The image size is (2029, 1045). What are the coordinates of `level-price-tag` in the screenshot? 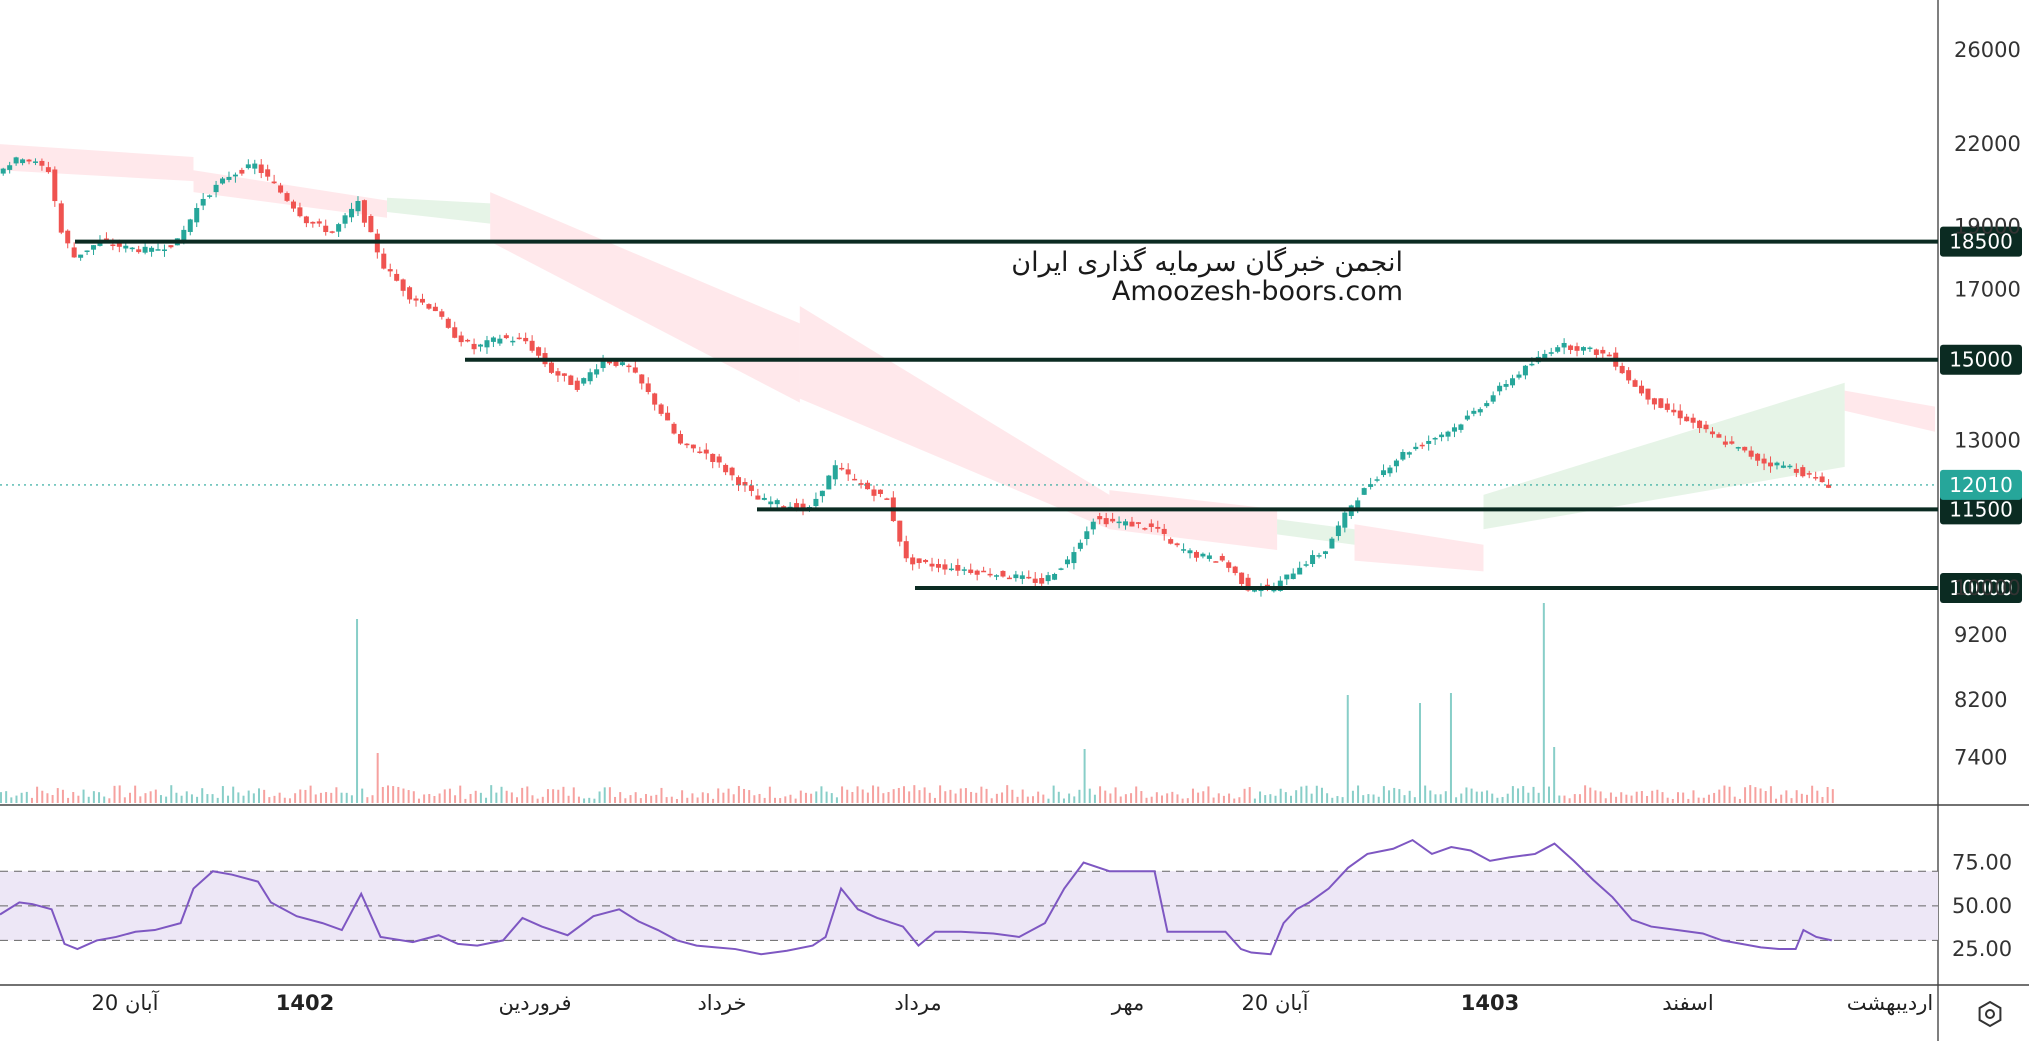 It's located at (1981, 359).